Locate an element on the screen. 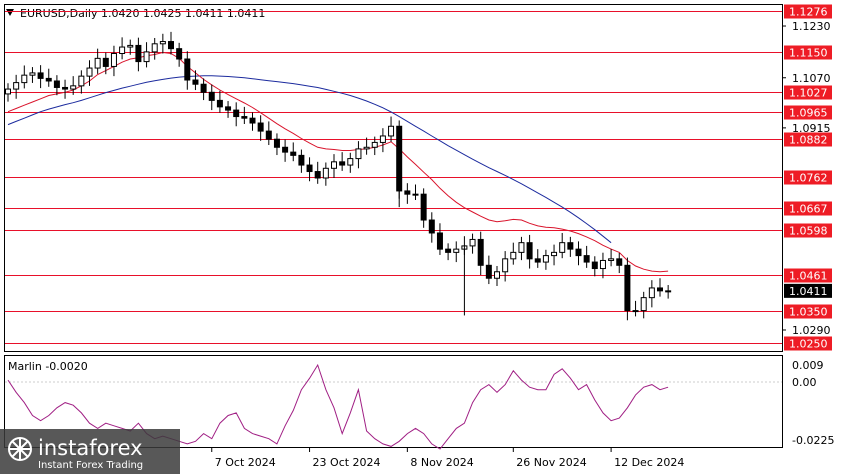  price-tick-label: 1.1230 is located at coordinates (811, 26).